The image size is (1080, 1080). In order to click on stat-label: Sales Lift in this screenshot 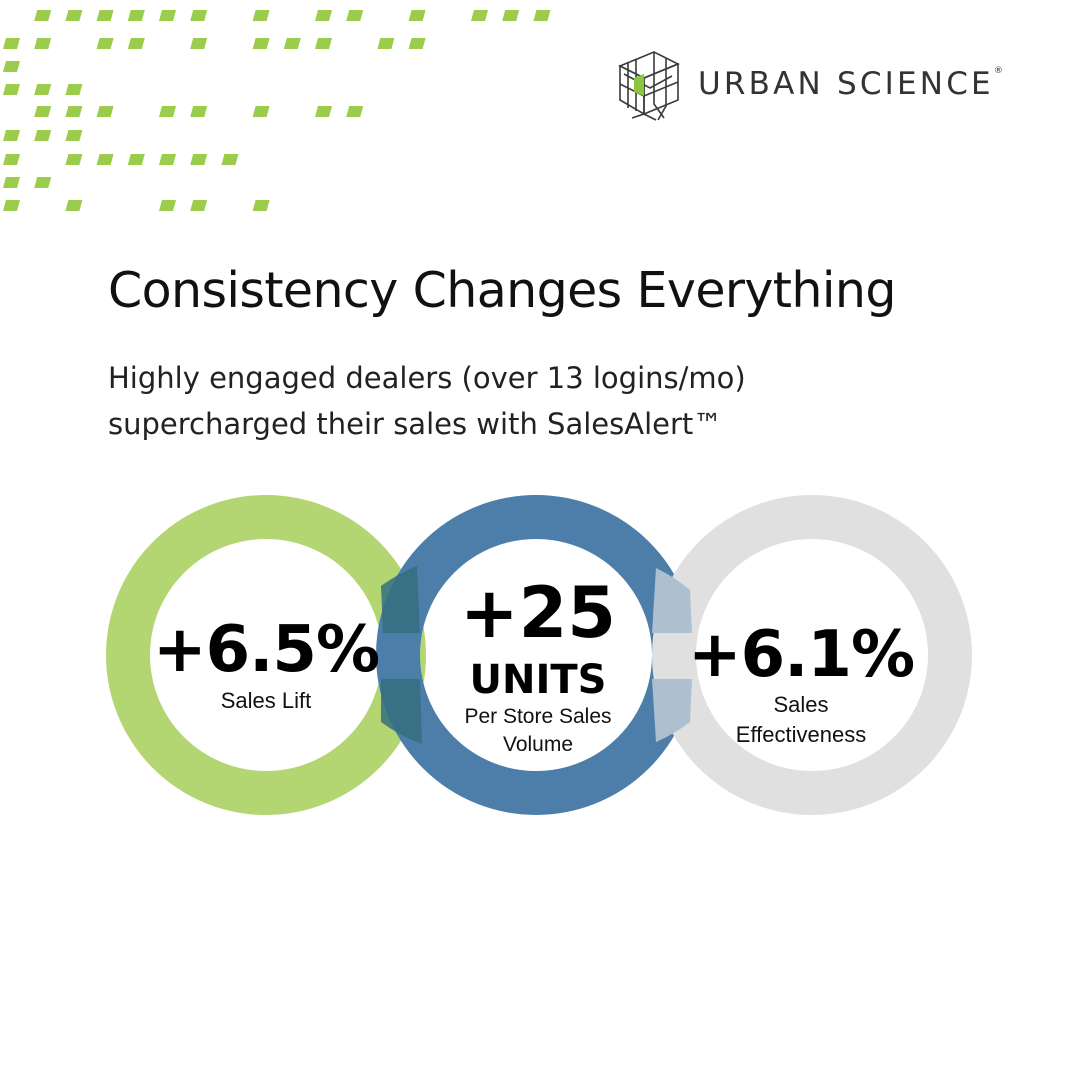, I will do `click(266, 700)`.